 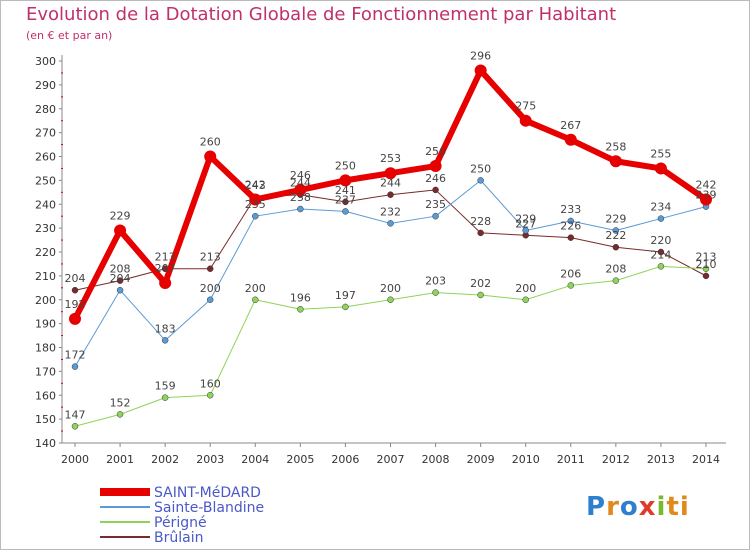 I want to click on x-tick-label: 2006, so click(x=345, y=459).